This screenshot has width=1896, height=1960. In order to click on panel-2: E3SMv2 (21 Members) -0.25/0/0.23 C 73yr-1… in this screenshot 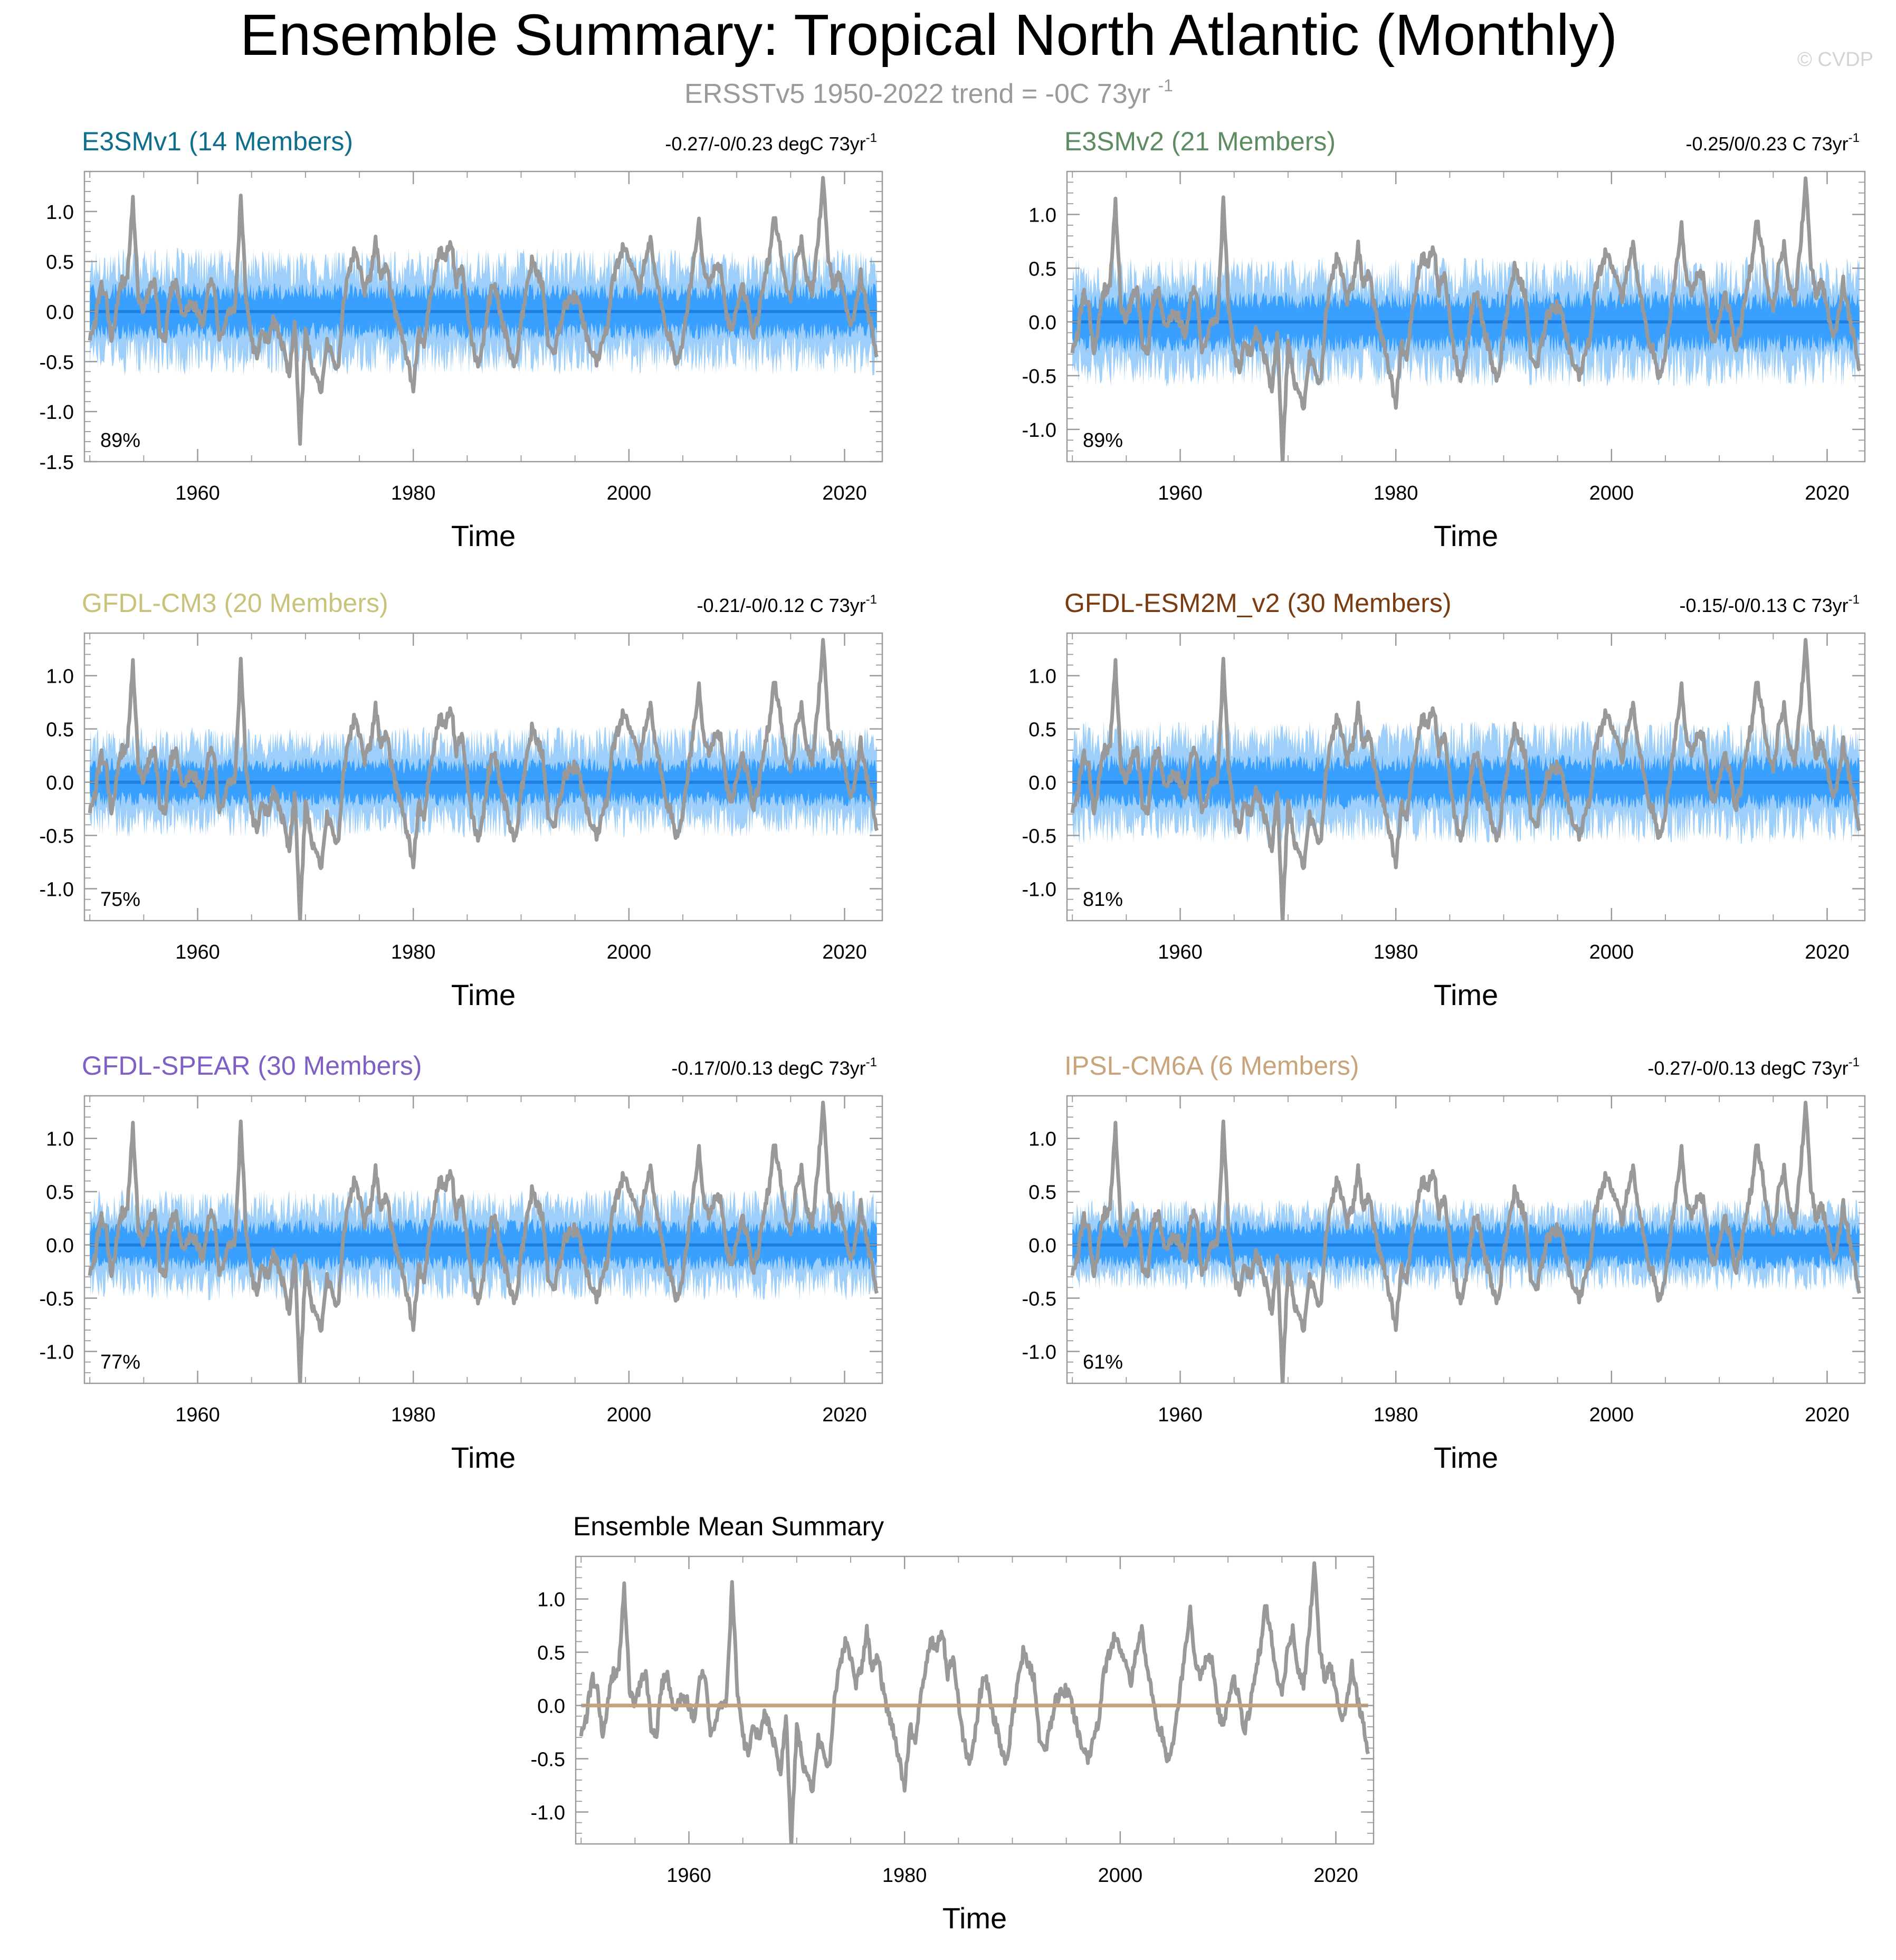, I will do `click(1444, 339)`.